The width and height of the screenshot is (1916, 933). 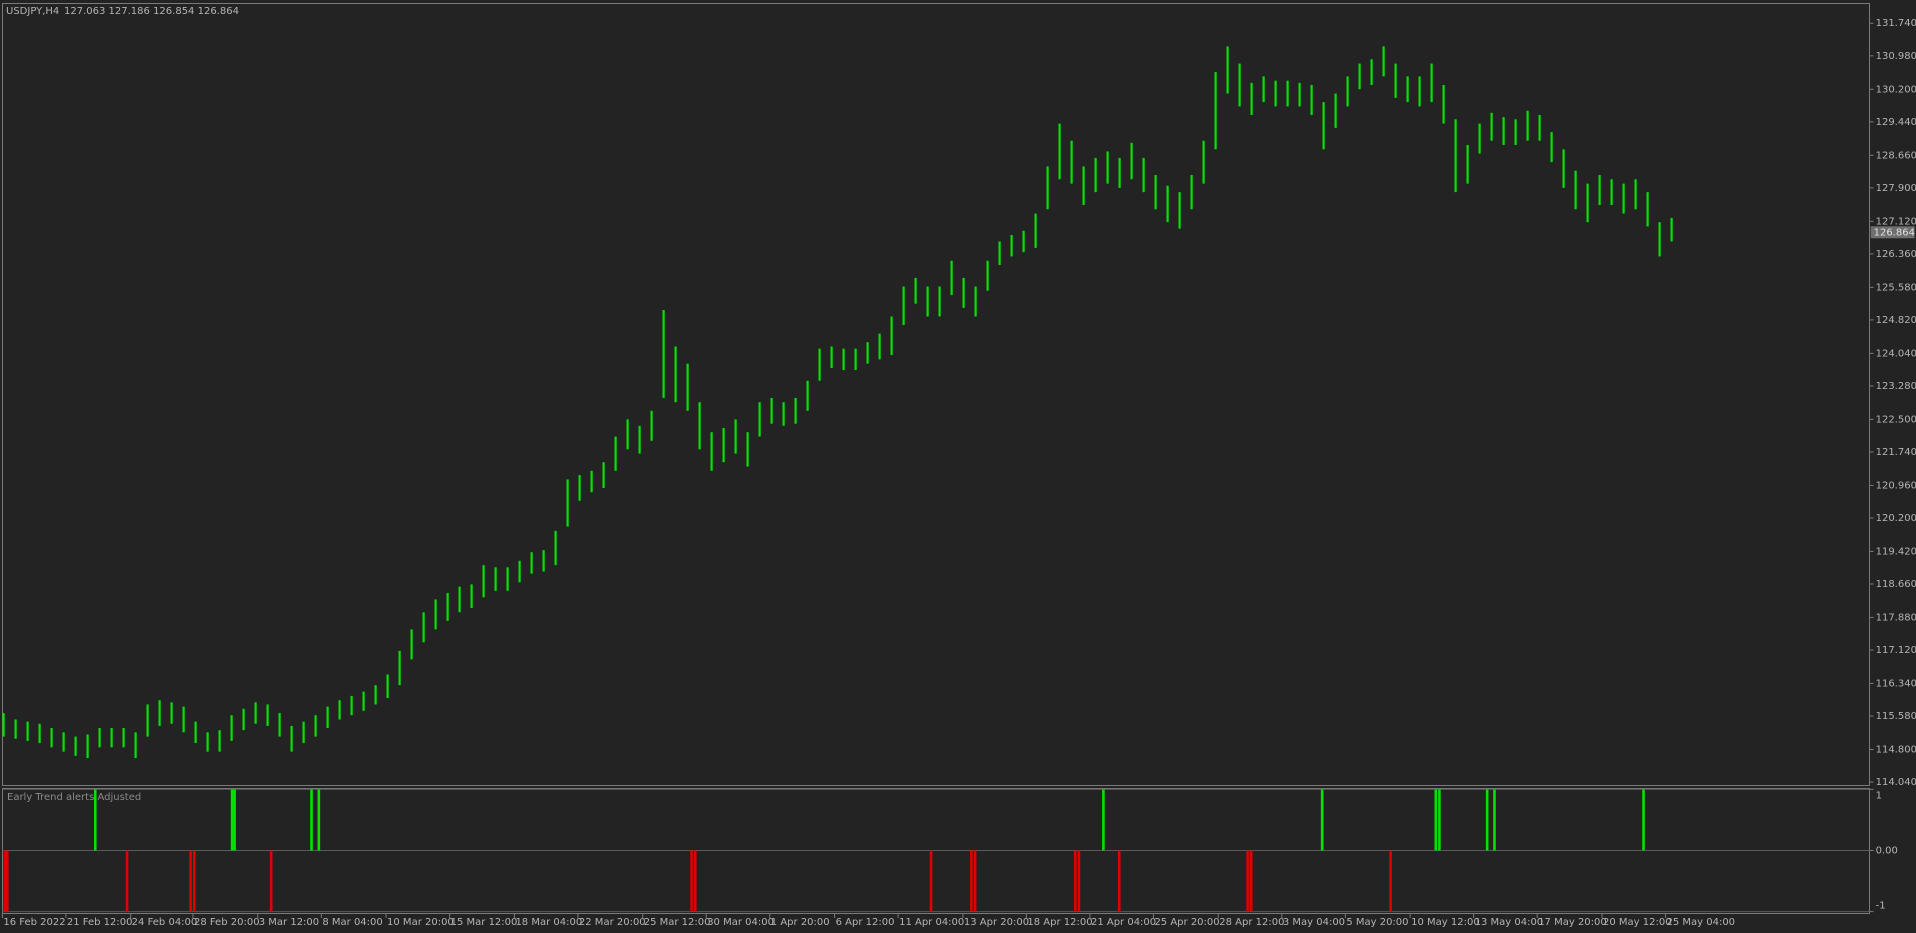 I want to click on y-tick-label: 126.360, so click(x=1896, y=254).